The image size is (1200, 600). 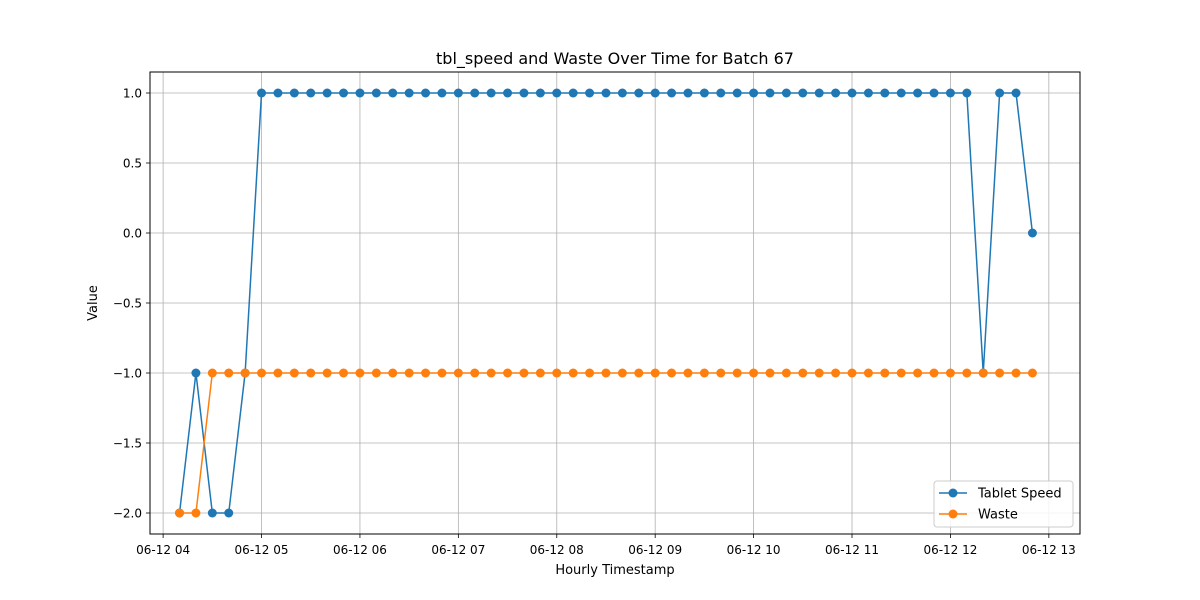 I want to click on x-tick-label: 06-12 10, so click(x=754, y=550).